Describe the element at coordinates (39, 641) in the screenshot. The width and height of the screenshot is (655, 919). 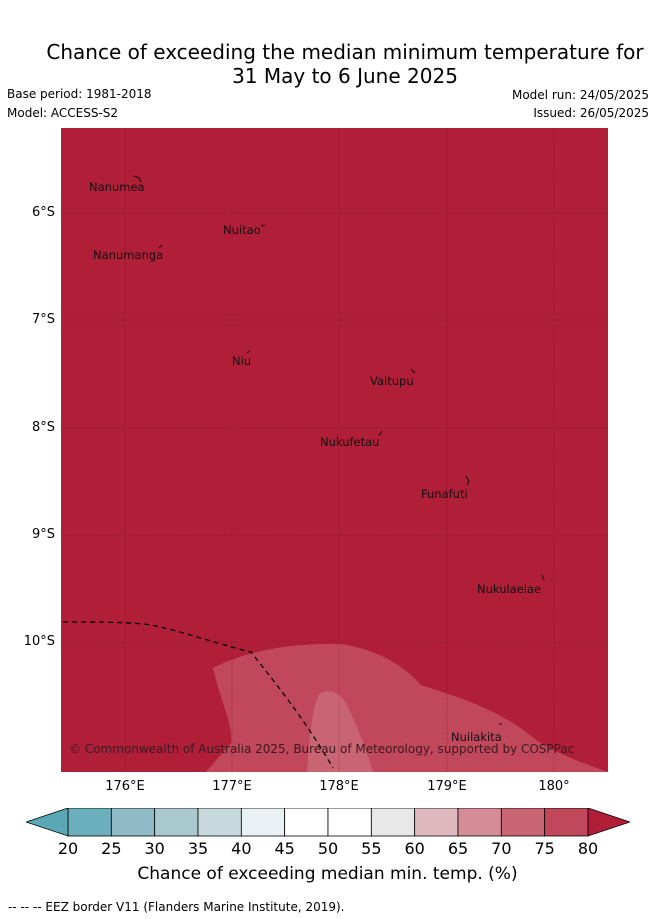
I see `lat-label-10s: 10°S` at that location.